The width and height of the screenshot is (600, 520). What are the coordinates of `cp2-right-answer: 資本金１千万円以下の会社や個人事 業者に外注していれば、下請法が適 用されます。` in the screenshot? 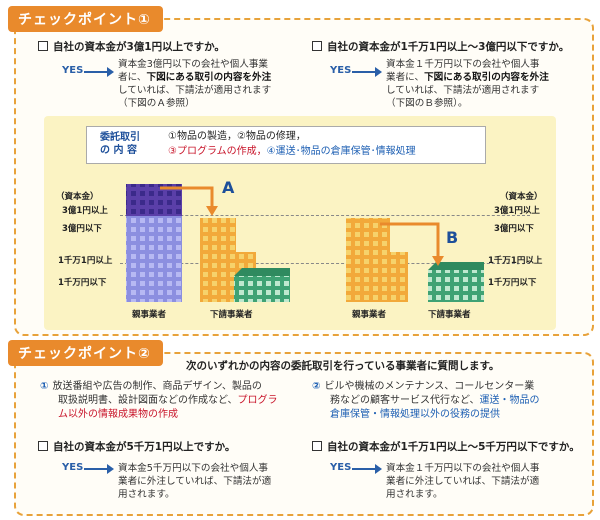 It's located at (463, 481).